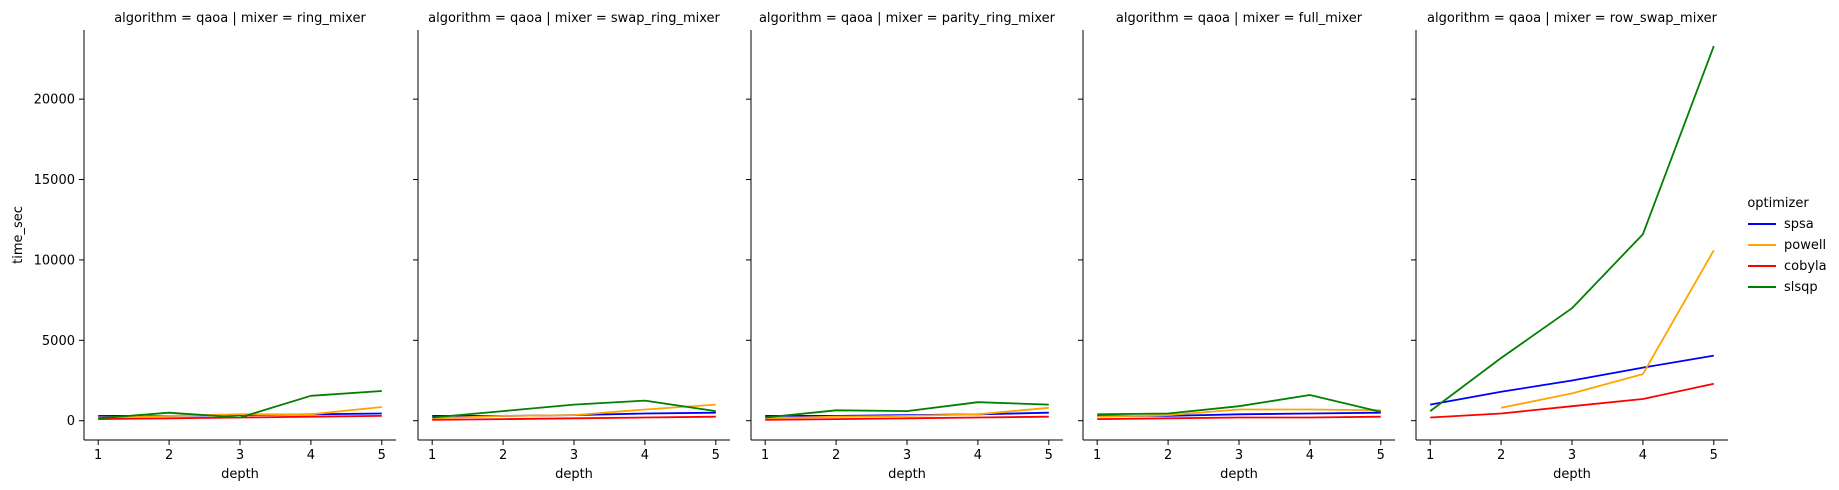 Image resolution: width=1839 pixels, height=490 pixels. I want to click on y-tick-label: 10000, so click(54, 260).